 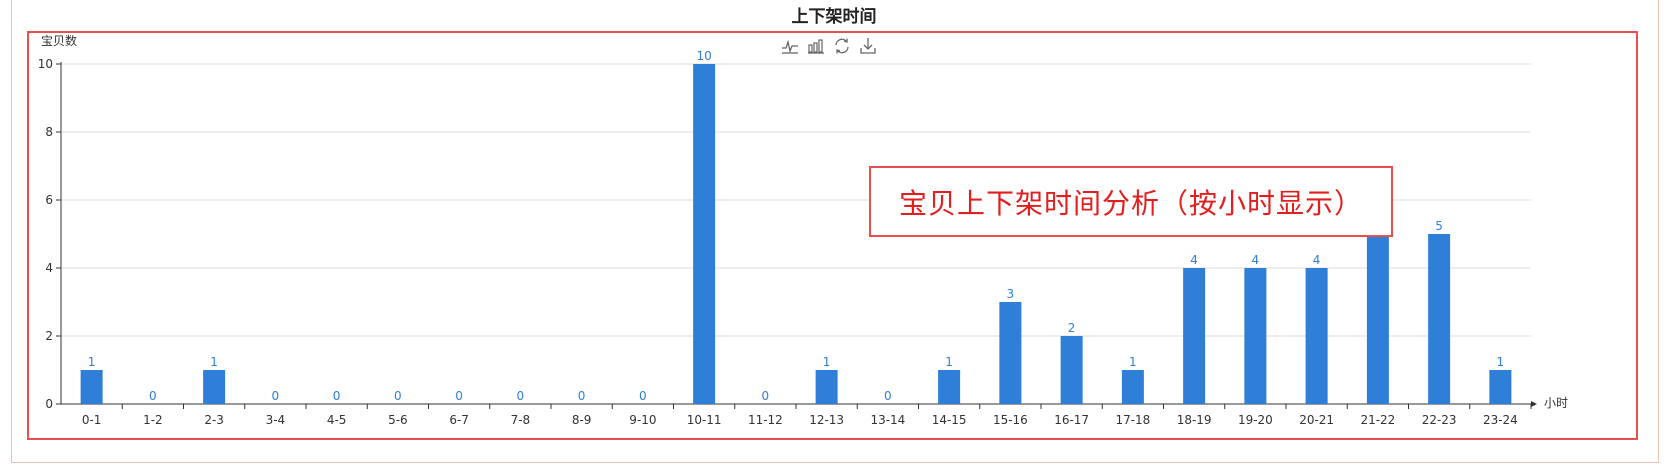 I want to click on line-chart-icon, so click(x=790, y=46).